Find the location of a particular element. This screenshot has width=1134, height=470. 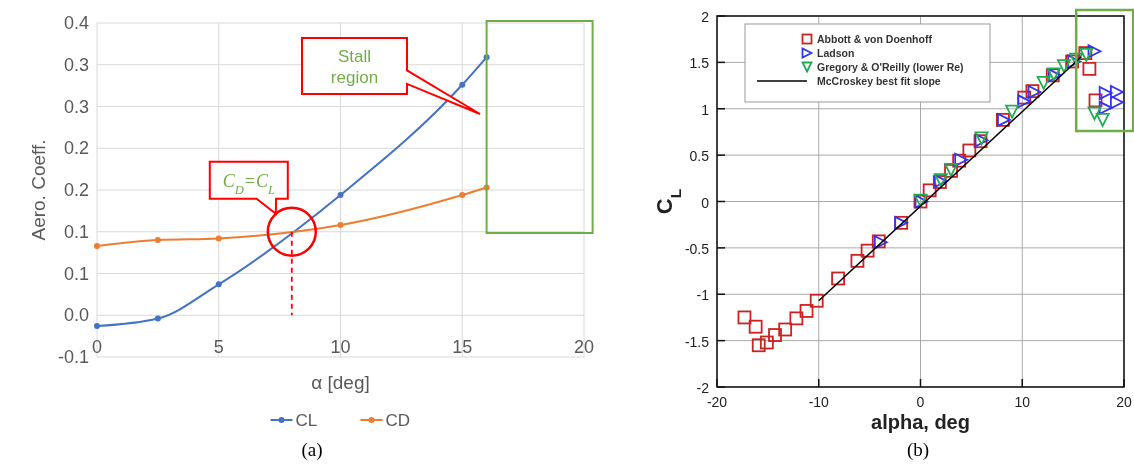

legend-label: CD is located at coordinates (398, 420).